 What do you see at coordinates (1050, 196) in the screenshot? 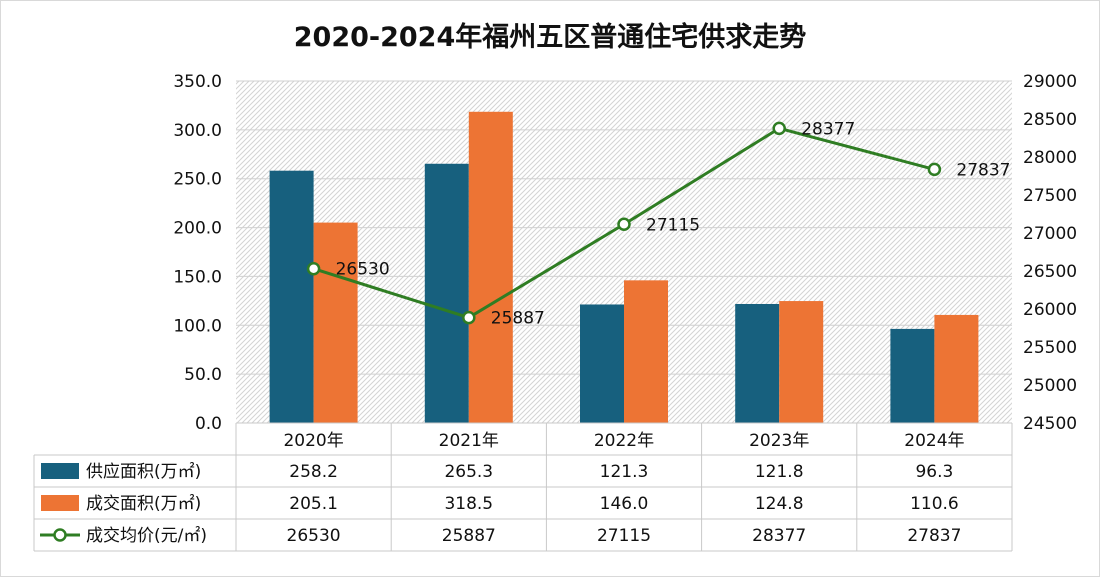
I see `right-tick-label: 27500` at bounding box center [1050, 196].